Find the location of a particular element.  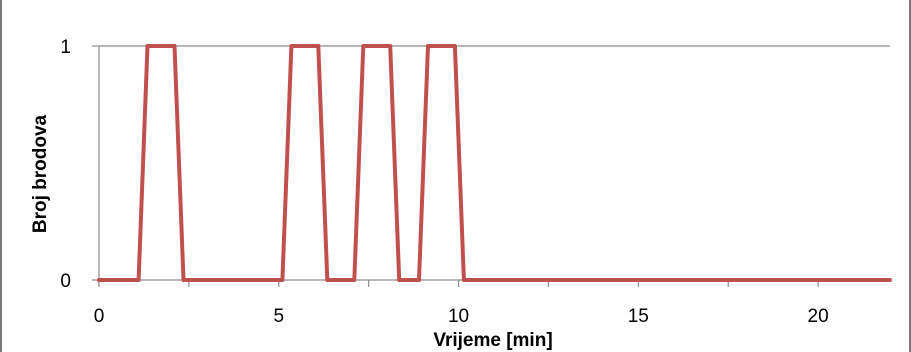

y-tick-label: 0 is located at coordinates (65, 281).